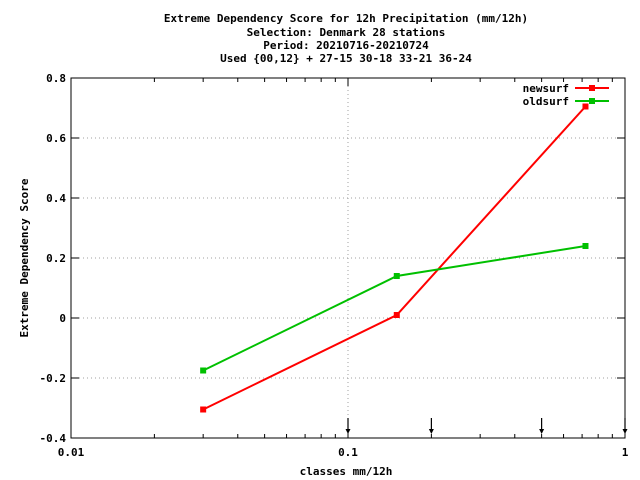  What do you see at coordinates (546, 88) in the screenshot?
I see `legend-label-newsurf: newsurf` at bounding box center [546, 88].